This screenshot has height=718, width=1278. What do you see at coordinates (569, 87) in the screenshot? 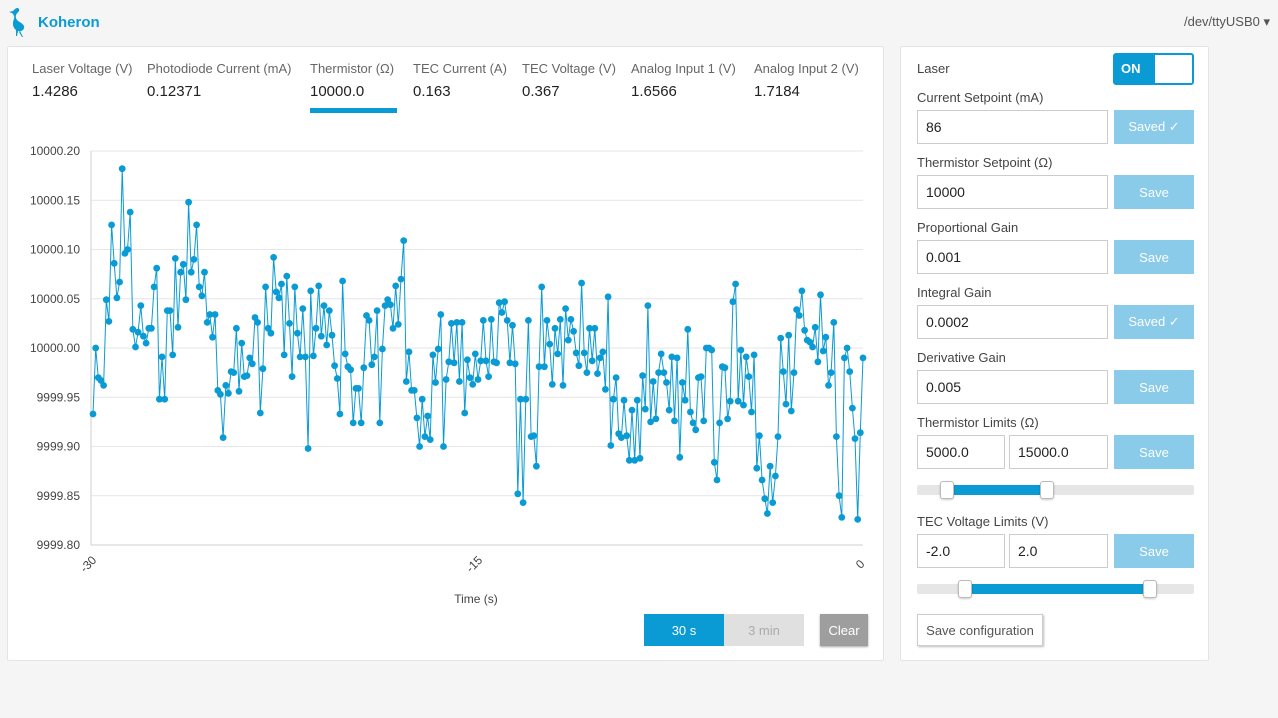
I see `tab-tec-voltage: TEC Voltage (V) 0.367` at bounding box center [569, 87].